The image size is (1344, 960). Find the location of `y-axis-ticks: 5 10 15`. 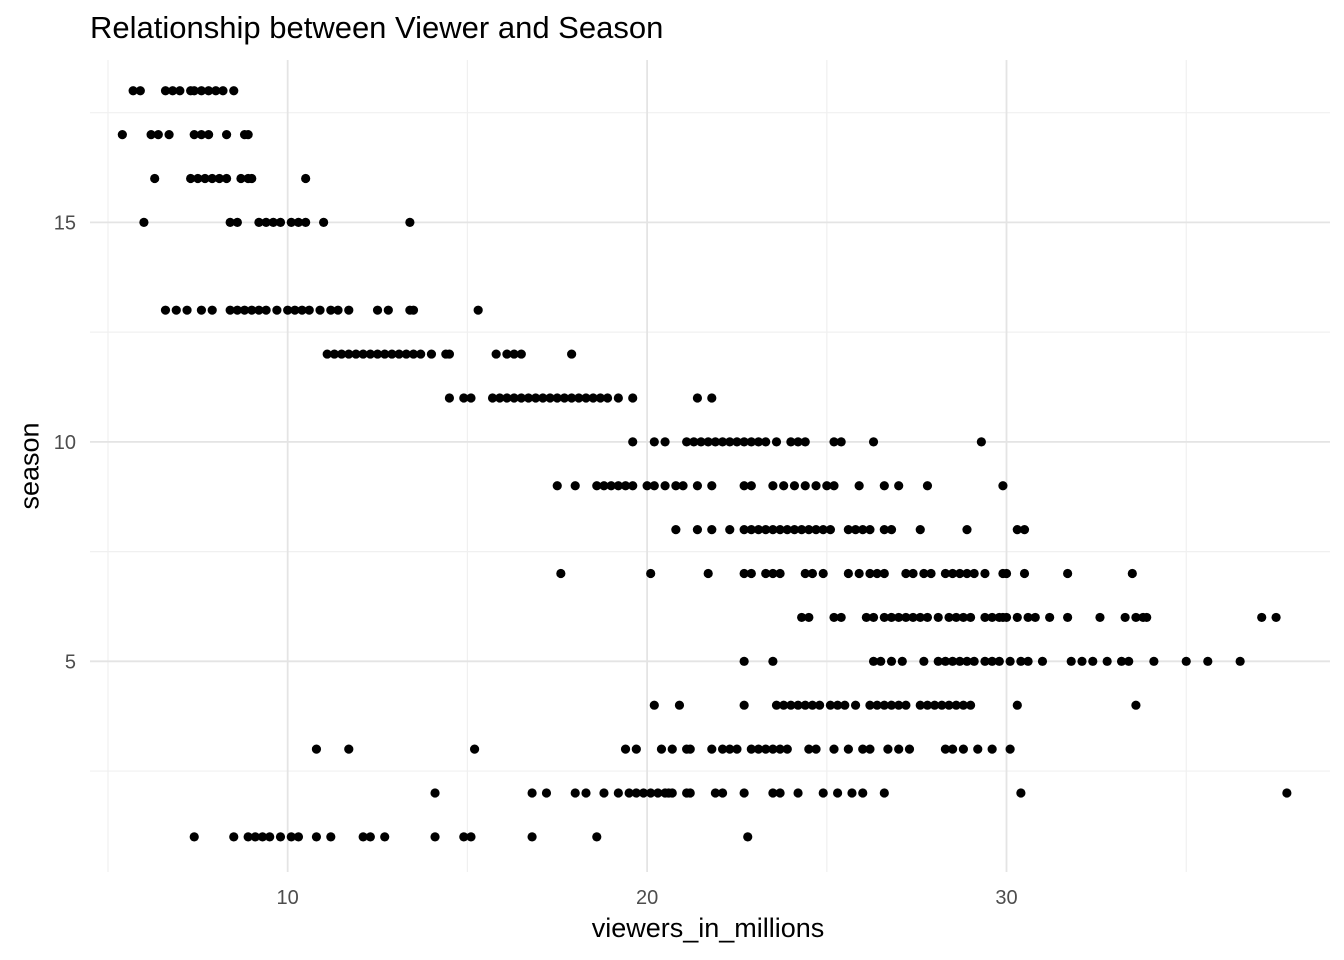

y-axis-ticks: 5 10 15 is located at coordinates (65, 442).